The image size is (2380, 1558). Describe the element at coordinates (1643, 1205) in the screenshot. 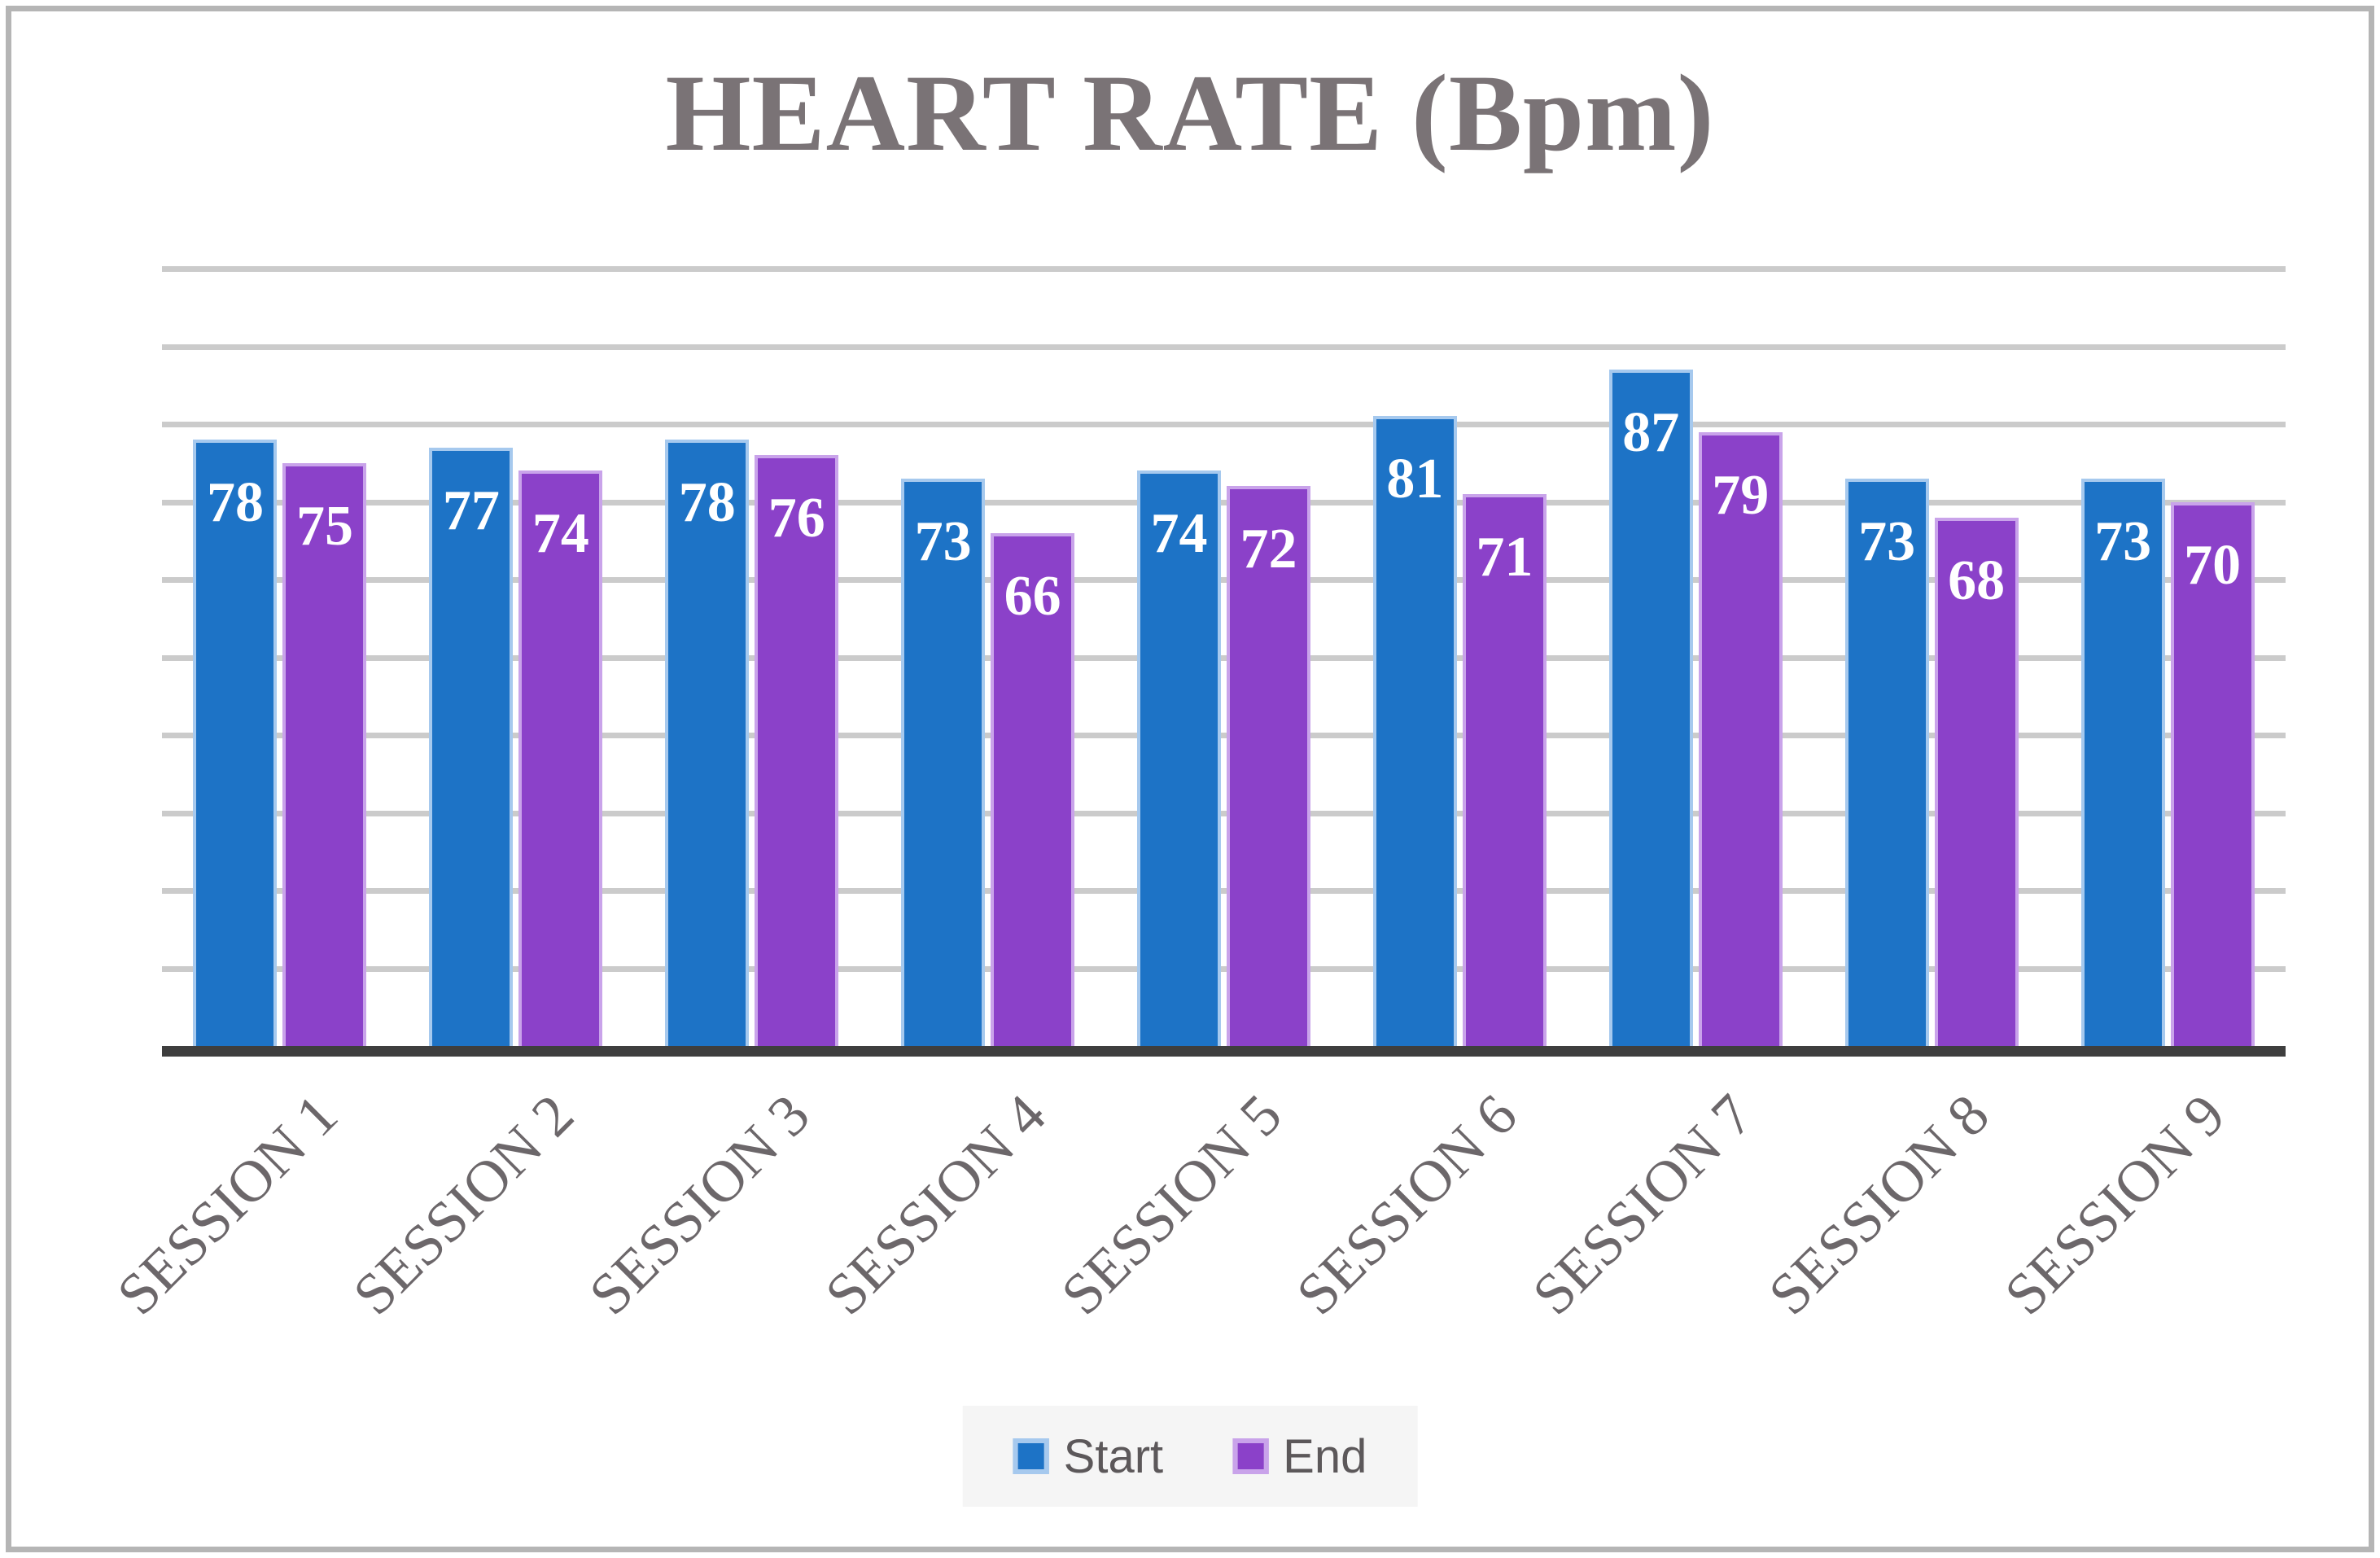

I see `x-axis-label-7: SESSION 7` at that location.